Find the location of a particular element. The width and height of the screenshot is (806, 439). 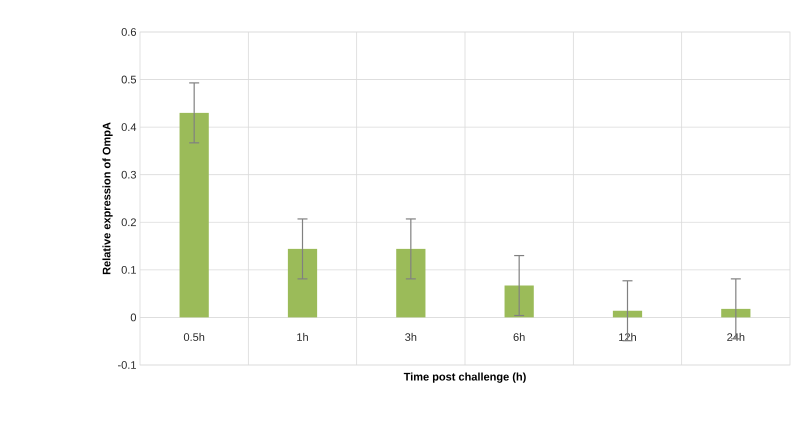

y-tick-label: 0.4 is located at coordinates (129, 127).